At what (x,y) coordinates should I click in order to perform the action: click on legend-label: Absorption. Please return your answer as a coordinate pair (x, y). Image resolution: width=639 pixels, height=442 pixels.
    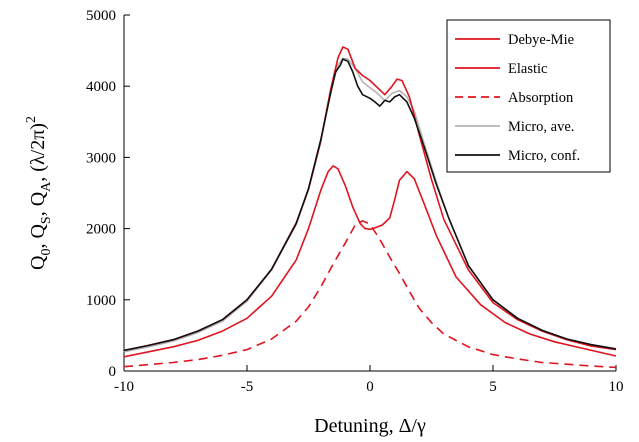
    Looking at the image, I should click on (541, 98).